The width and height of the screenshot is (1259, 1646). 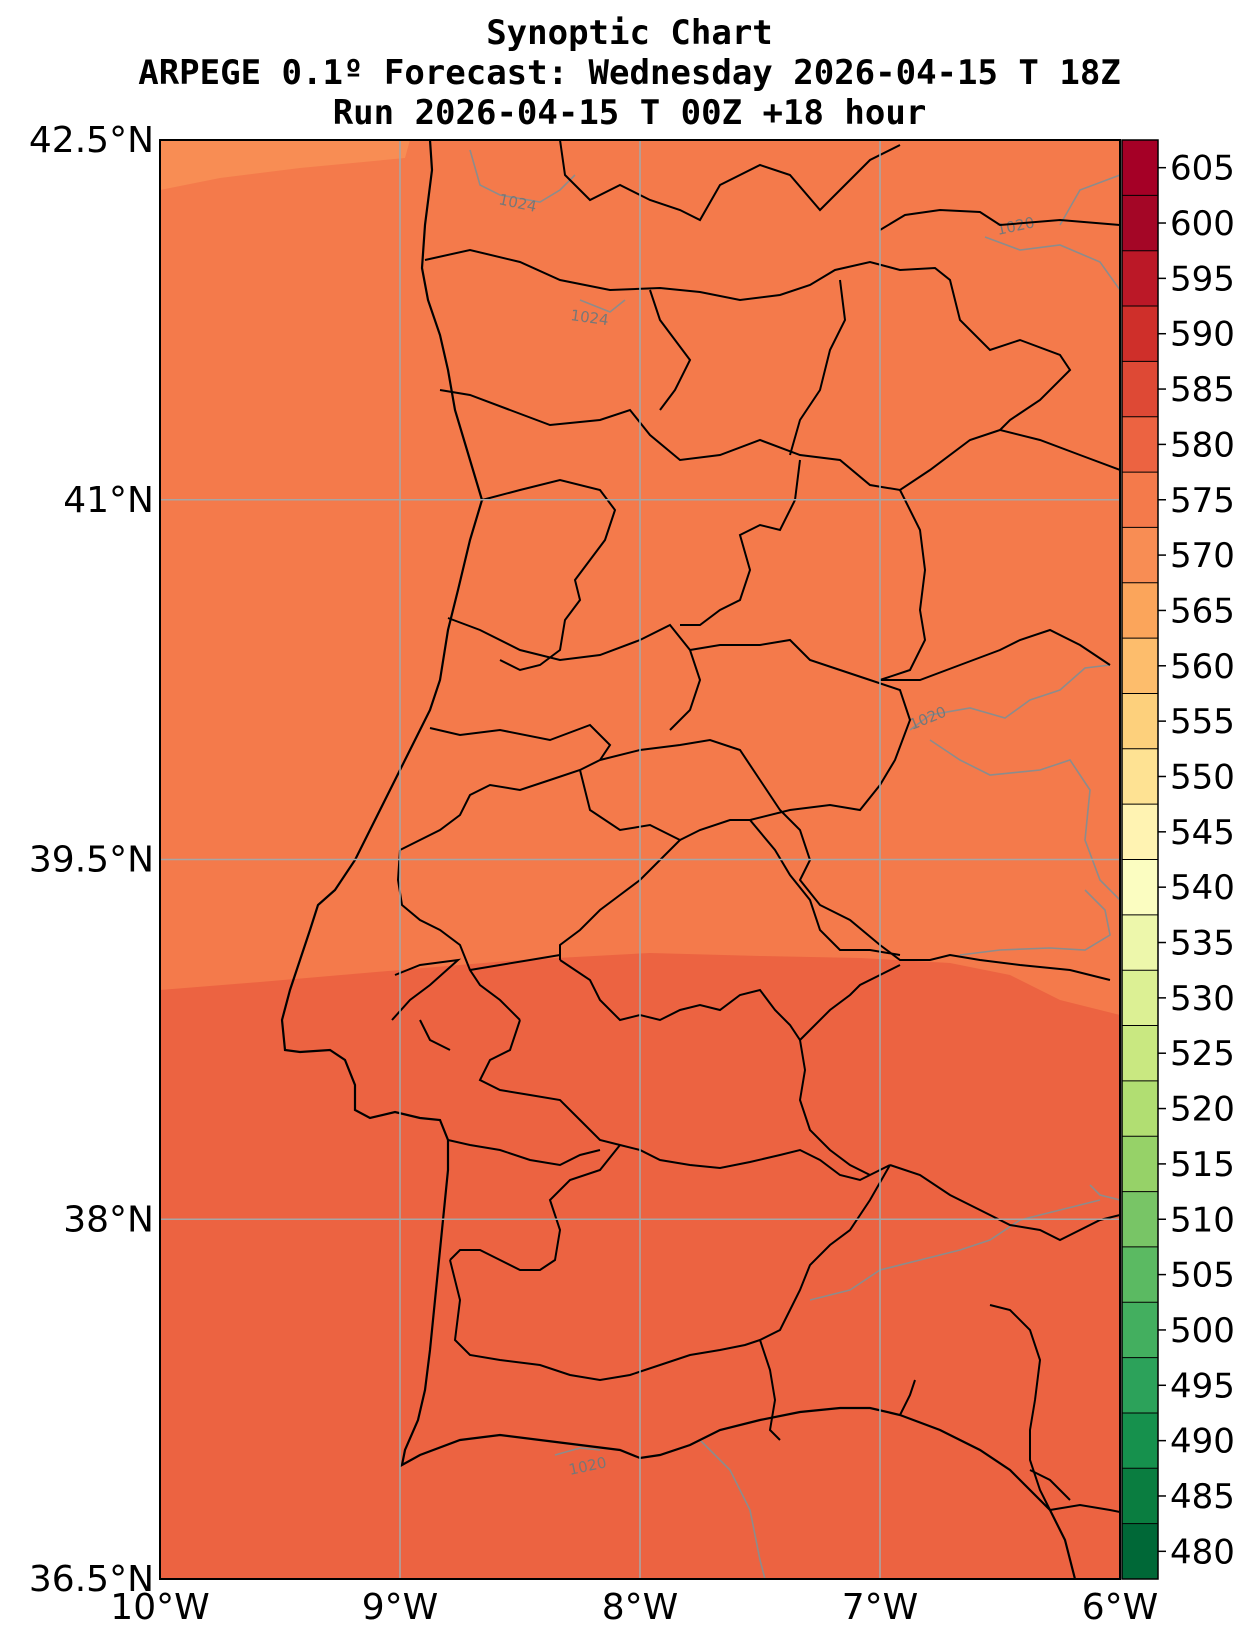 What do you see at coordinates (1202, 390) in the screenshot?
I see `colorbar-label: 585` at bounding box center [1202, 390].